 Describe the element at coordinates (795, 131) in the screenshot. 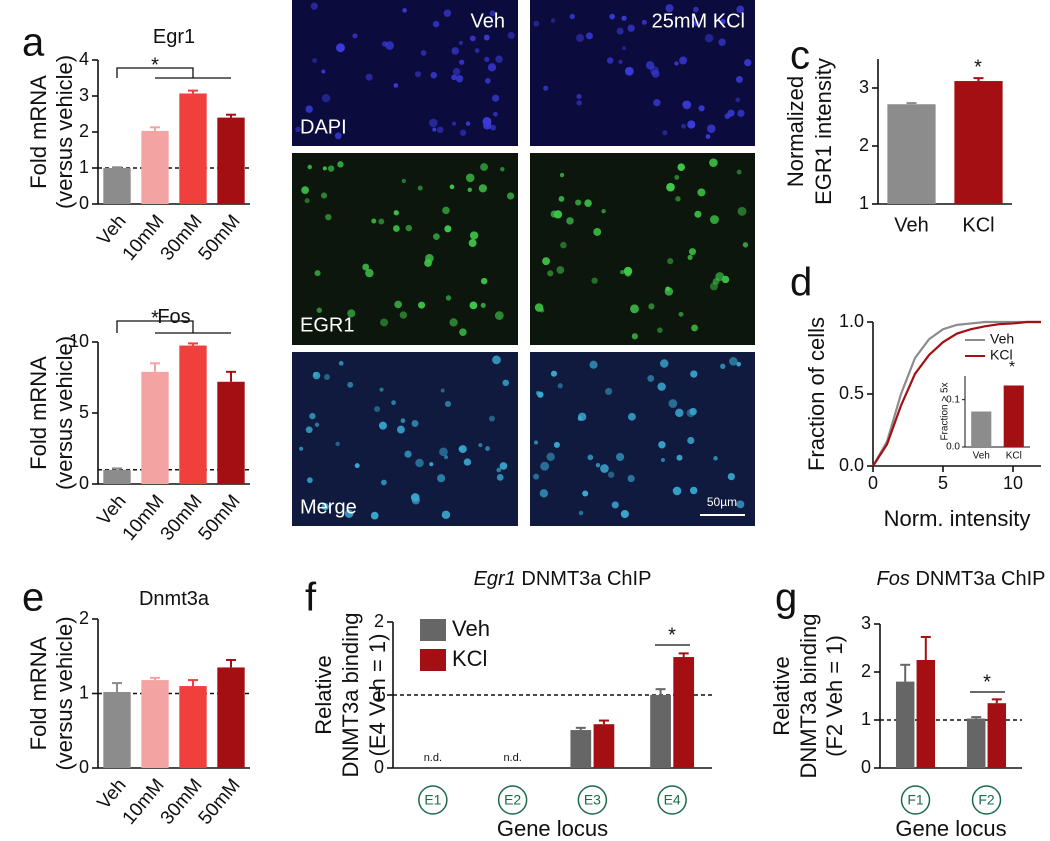

I see `y-axis-label: Normalized` at that location.